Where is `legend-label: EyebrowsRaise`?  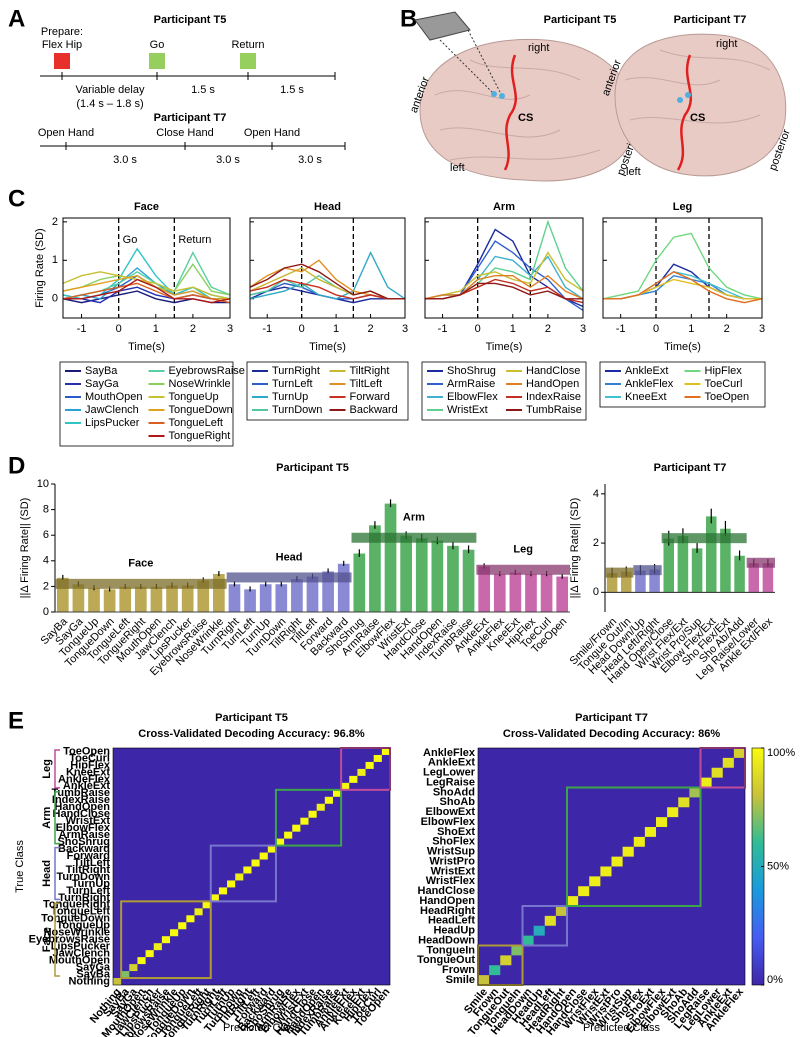 legend-label: EyebrowsRaise is located at coordinates (207, 371).